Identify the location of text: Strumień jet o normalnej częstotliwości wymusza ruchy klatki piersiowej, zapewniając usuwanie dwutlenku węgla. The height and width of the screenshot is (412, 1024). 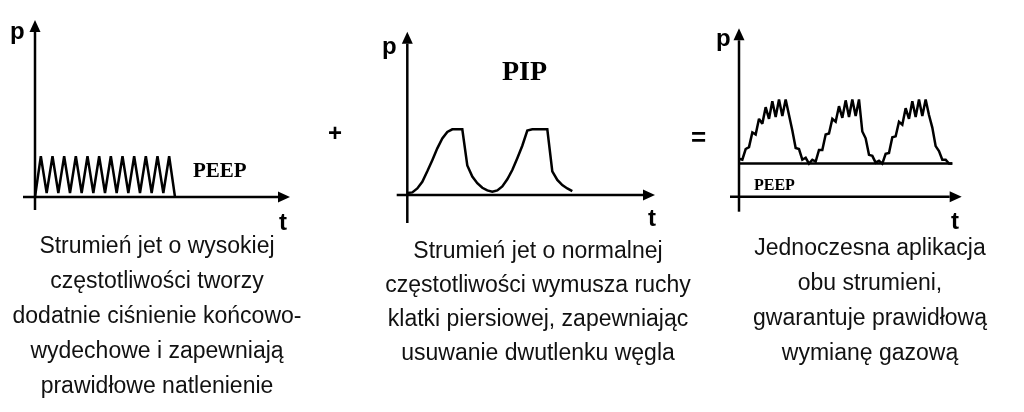
(538, 301).